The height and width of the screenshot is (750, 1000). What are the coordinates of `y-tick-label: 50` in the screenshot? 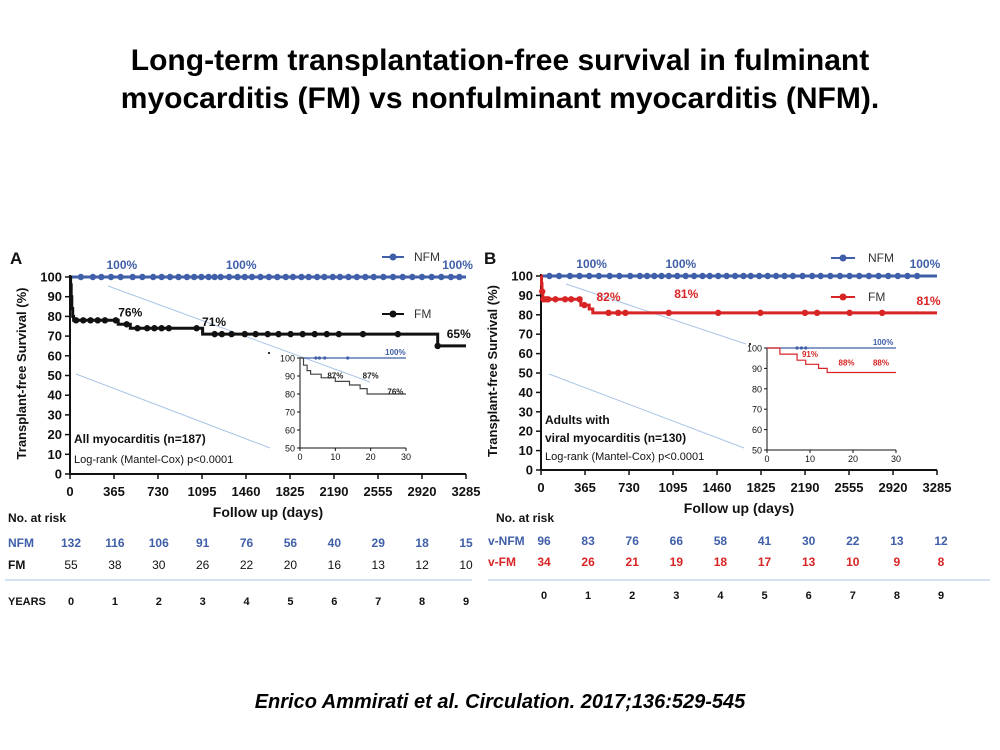 It's located at (526, 373).